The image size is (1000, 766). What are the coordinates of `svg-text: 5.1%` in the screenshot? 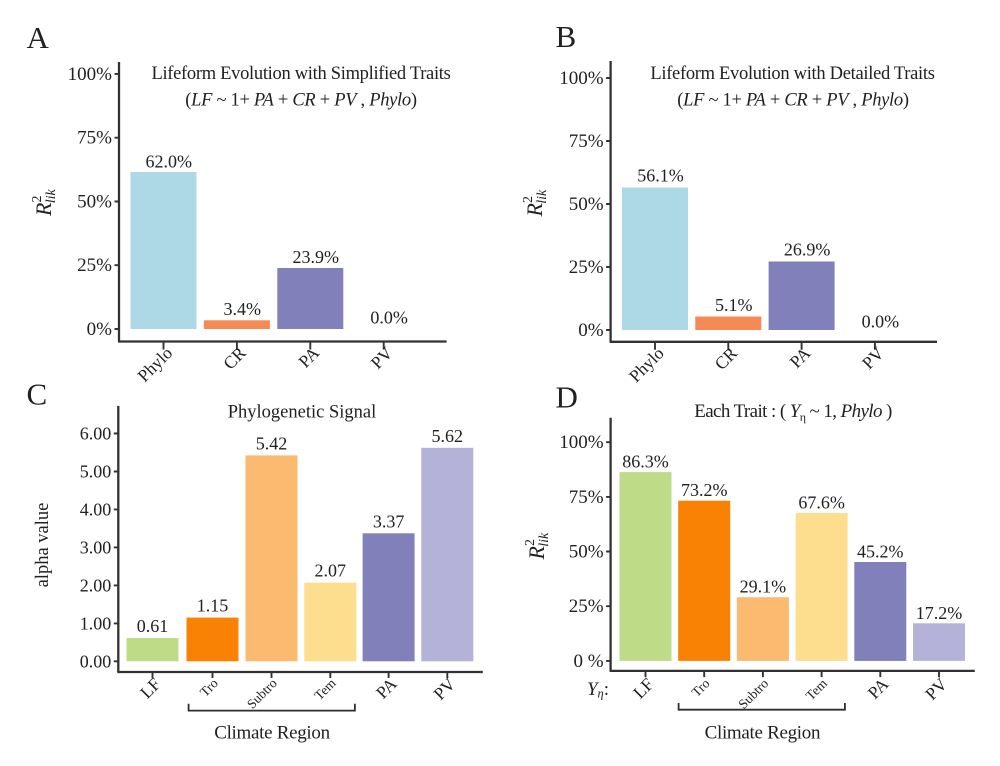 It's located at (734, 305).